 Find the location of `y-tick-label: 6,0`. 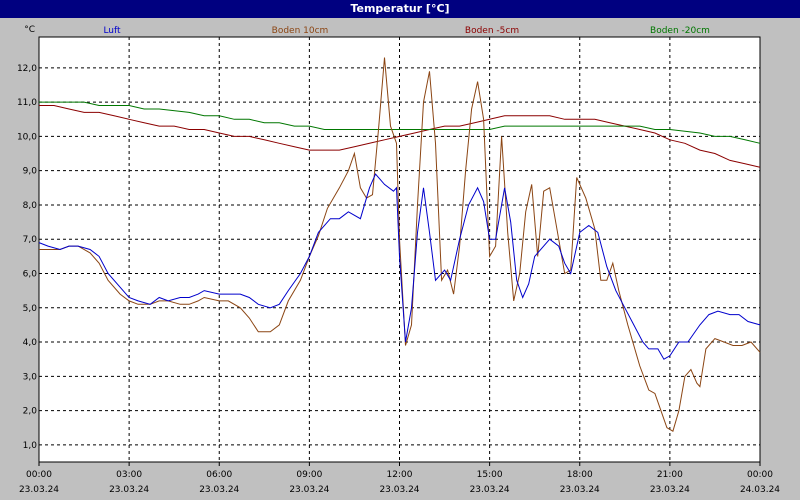

y-tick-label: 6,0 is located at coordinates (30, 274).